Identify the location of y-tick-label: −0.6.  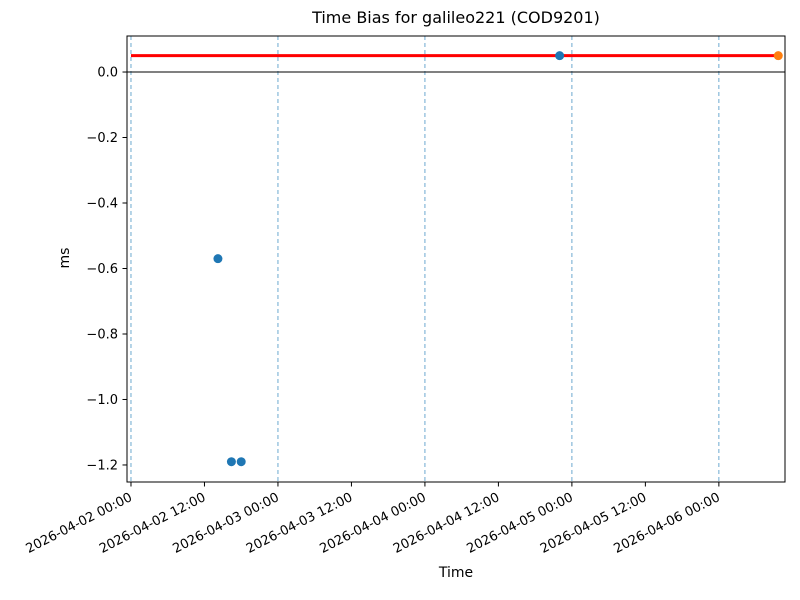
(102, 269).